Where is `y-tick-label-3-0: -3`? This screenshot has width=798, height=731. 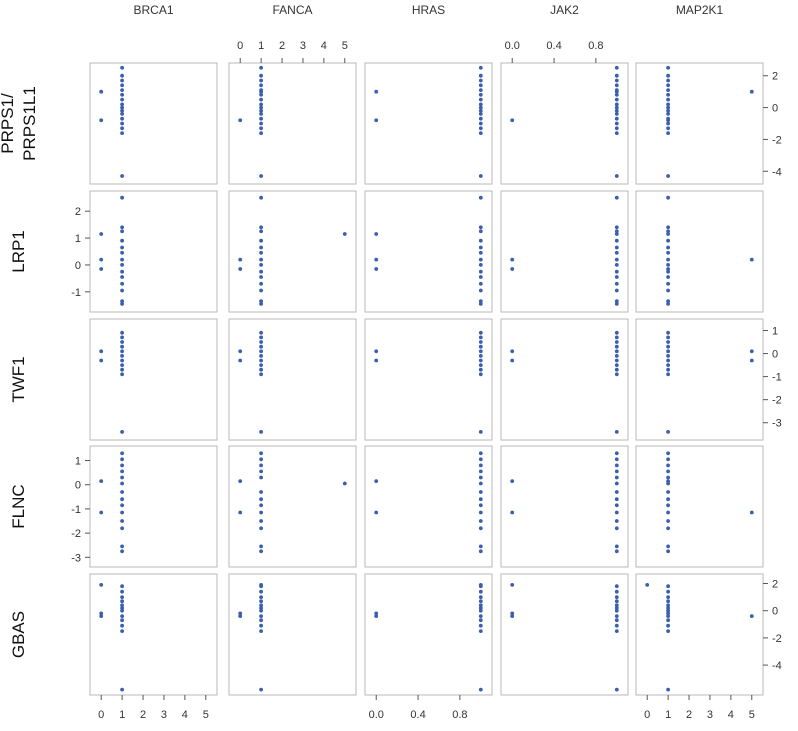 y-tick-label-3-0: -3 is located at coordinates (76, 558).